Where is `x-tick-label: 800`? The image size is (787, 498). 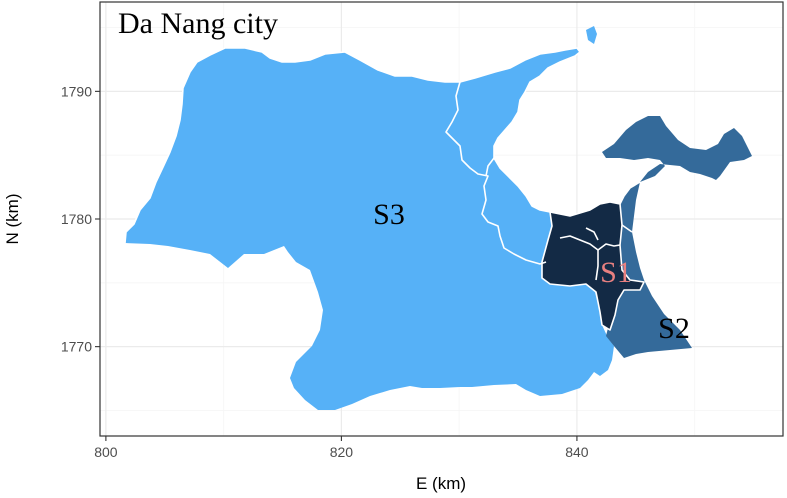
x-tick-label: 800 is located at coordinates (106, 452).